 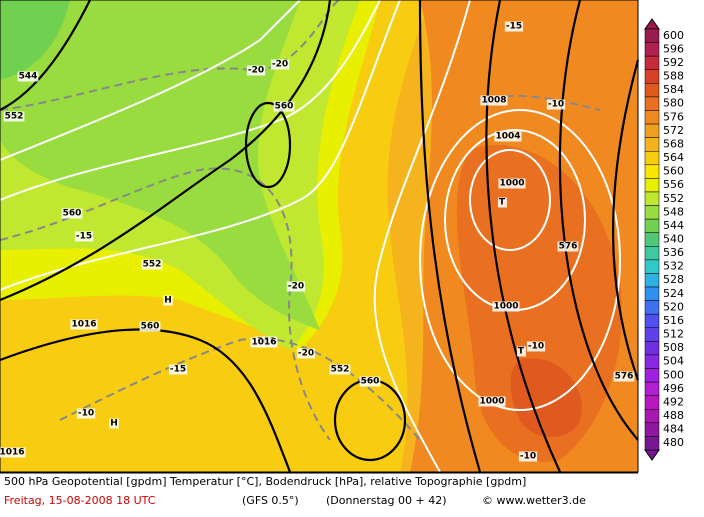 What do you see at coordinates (673, 388) in the screenshot?
I see `legend-label: 496` at bounding box center [673, 388].